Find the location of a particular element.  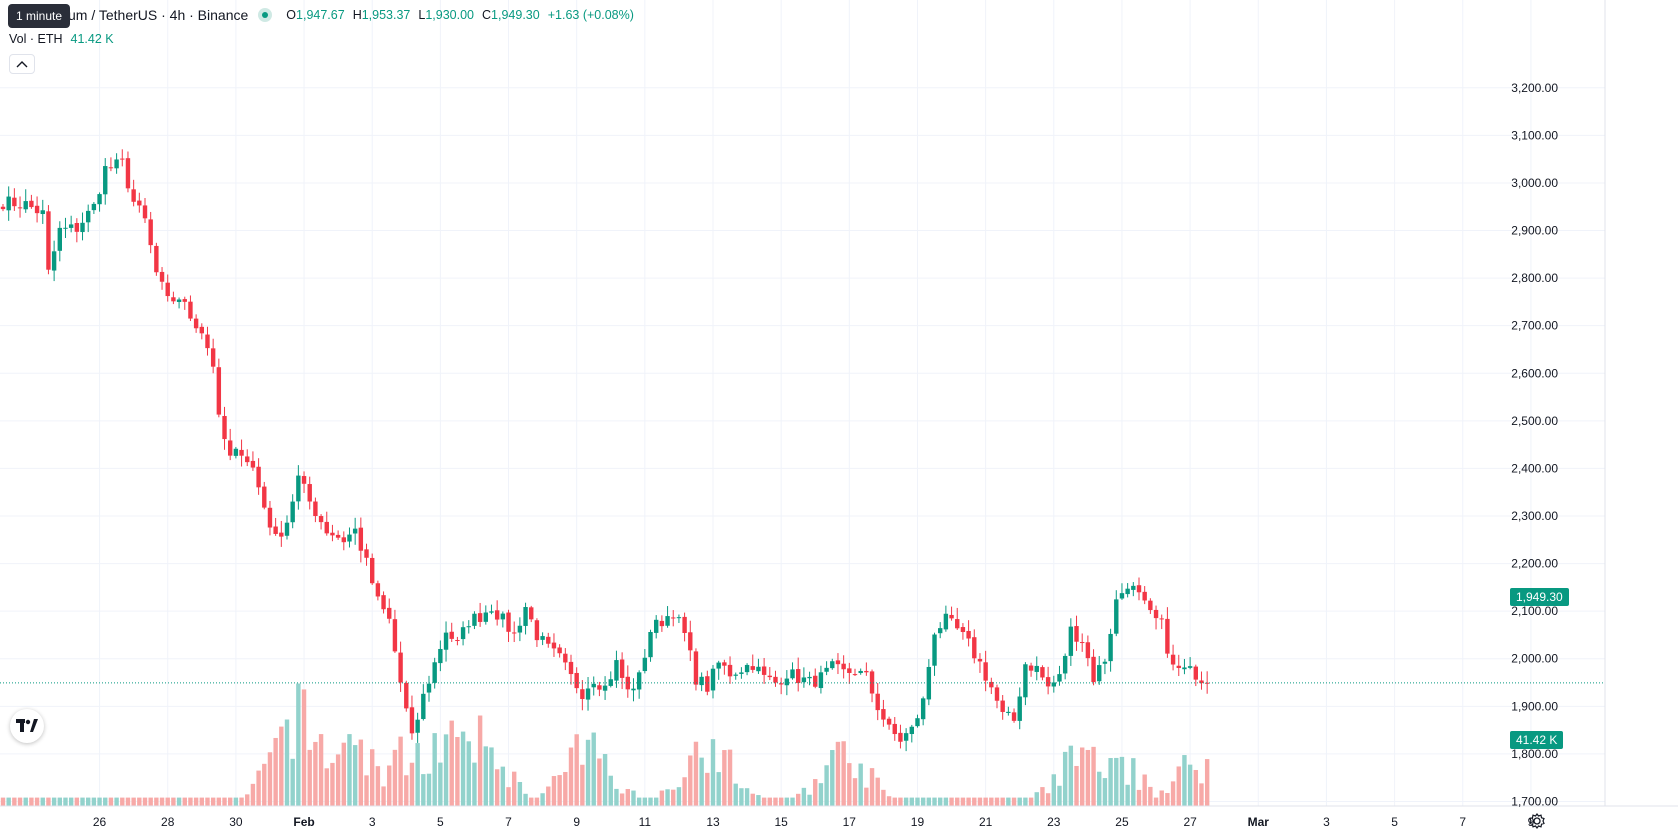

collapse-legend-button is located at coordinates (22, 64).